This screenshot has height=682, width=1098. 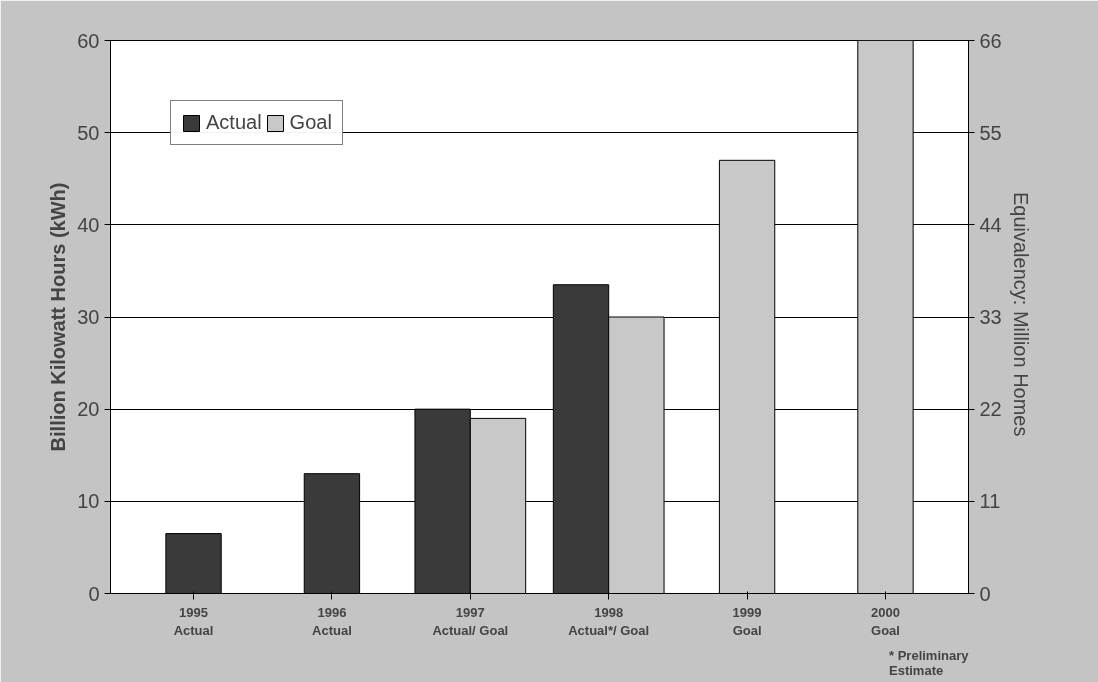 I want to click on y2-tick-label: 44, so click(x=990, y=224).